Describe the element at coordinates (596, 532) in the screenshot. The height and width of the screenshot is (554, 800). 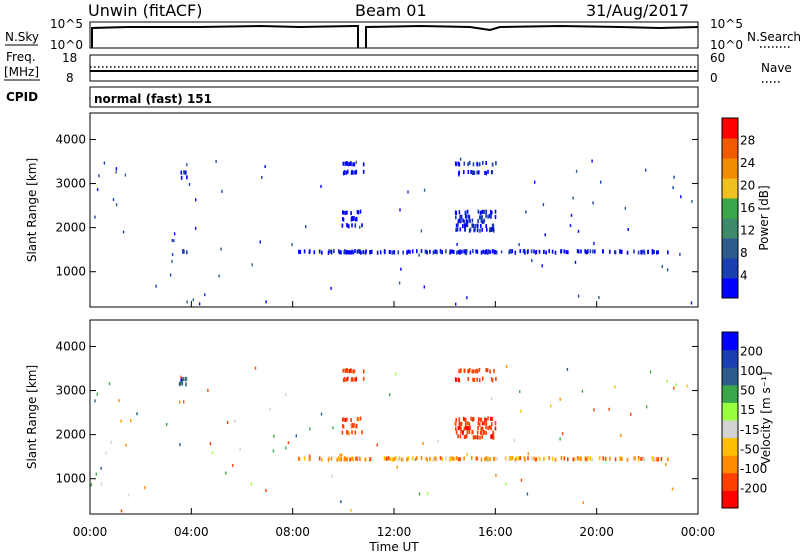
I see `xtick-label: 20:00` at that location.